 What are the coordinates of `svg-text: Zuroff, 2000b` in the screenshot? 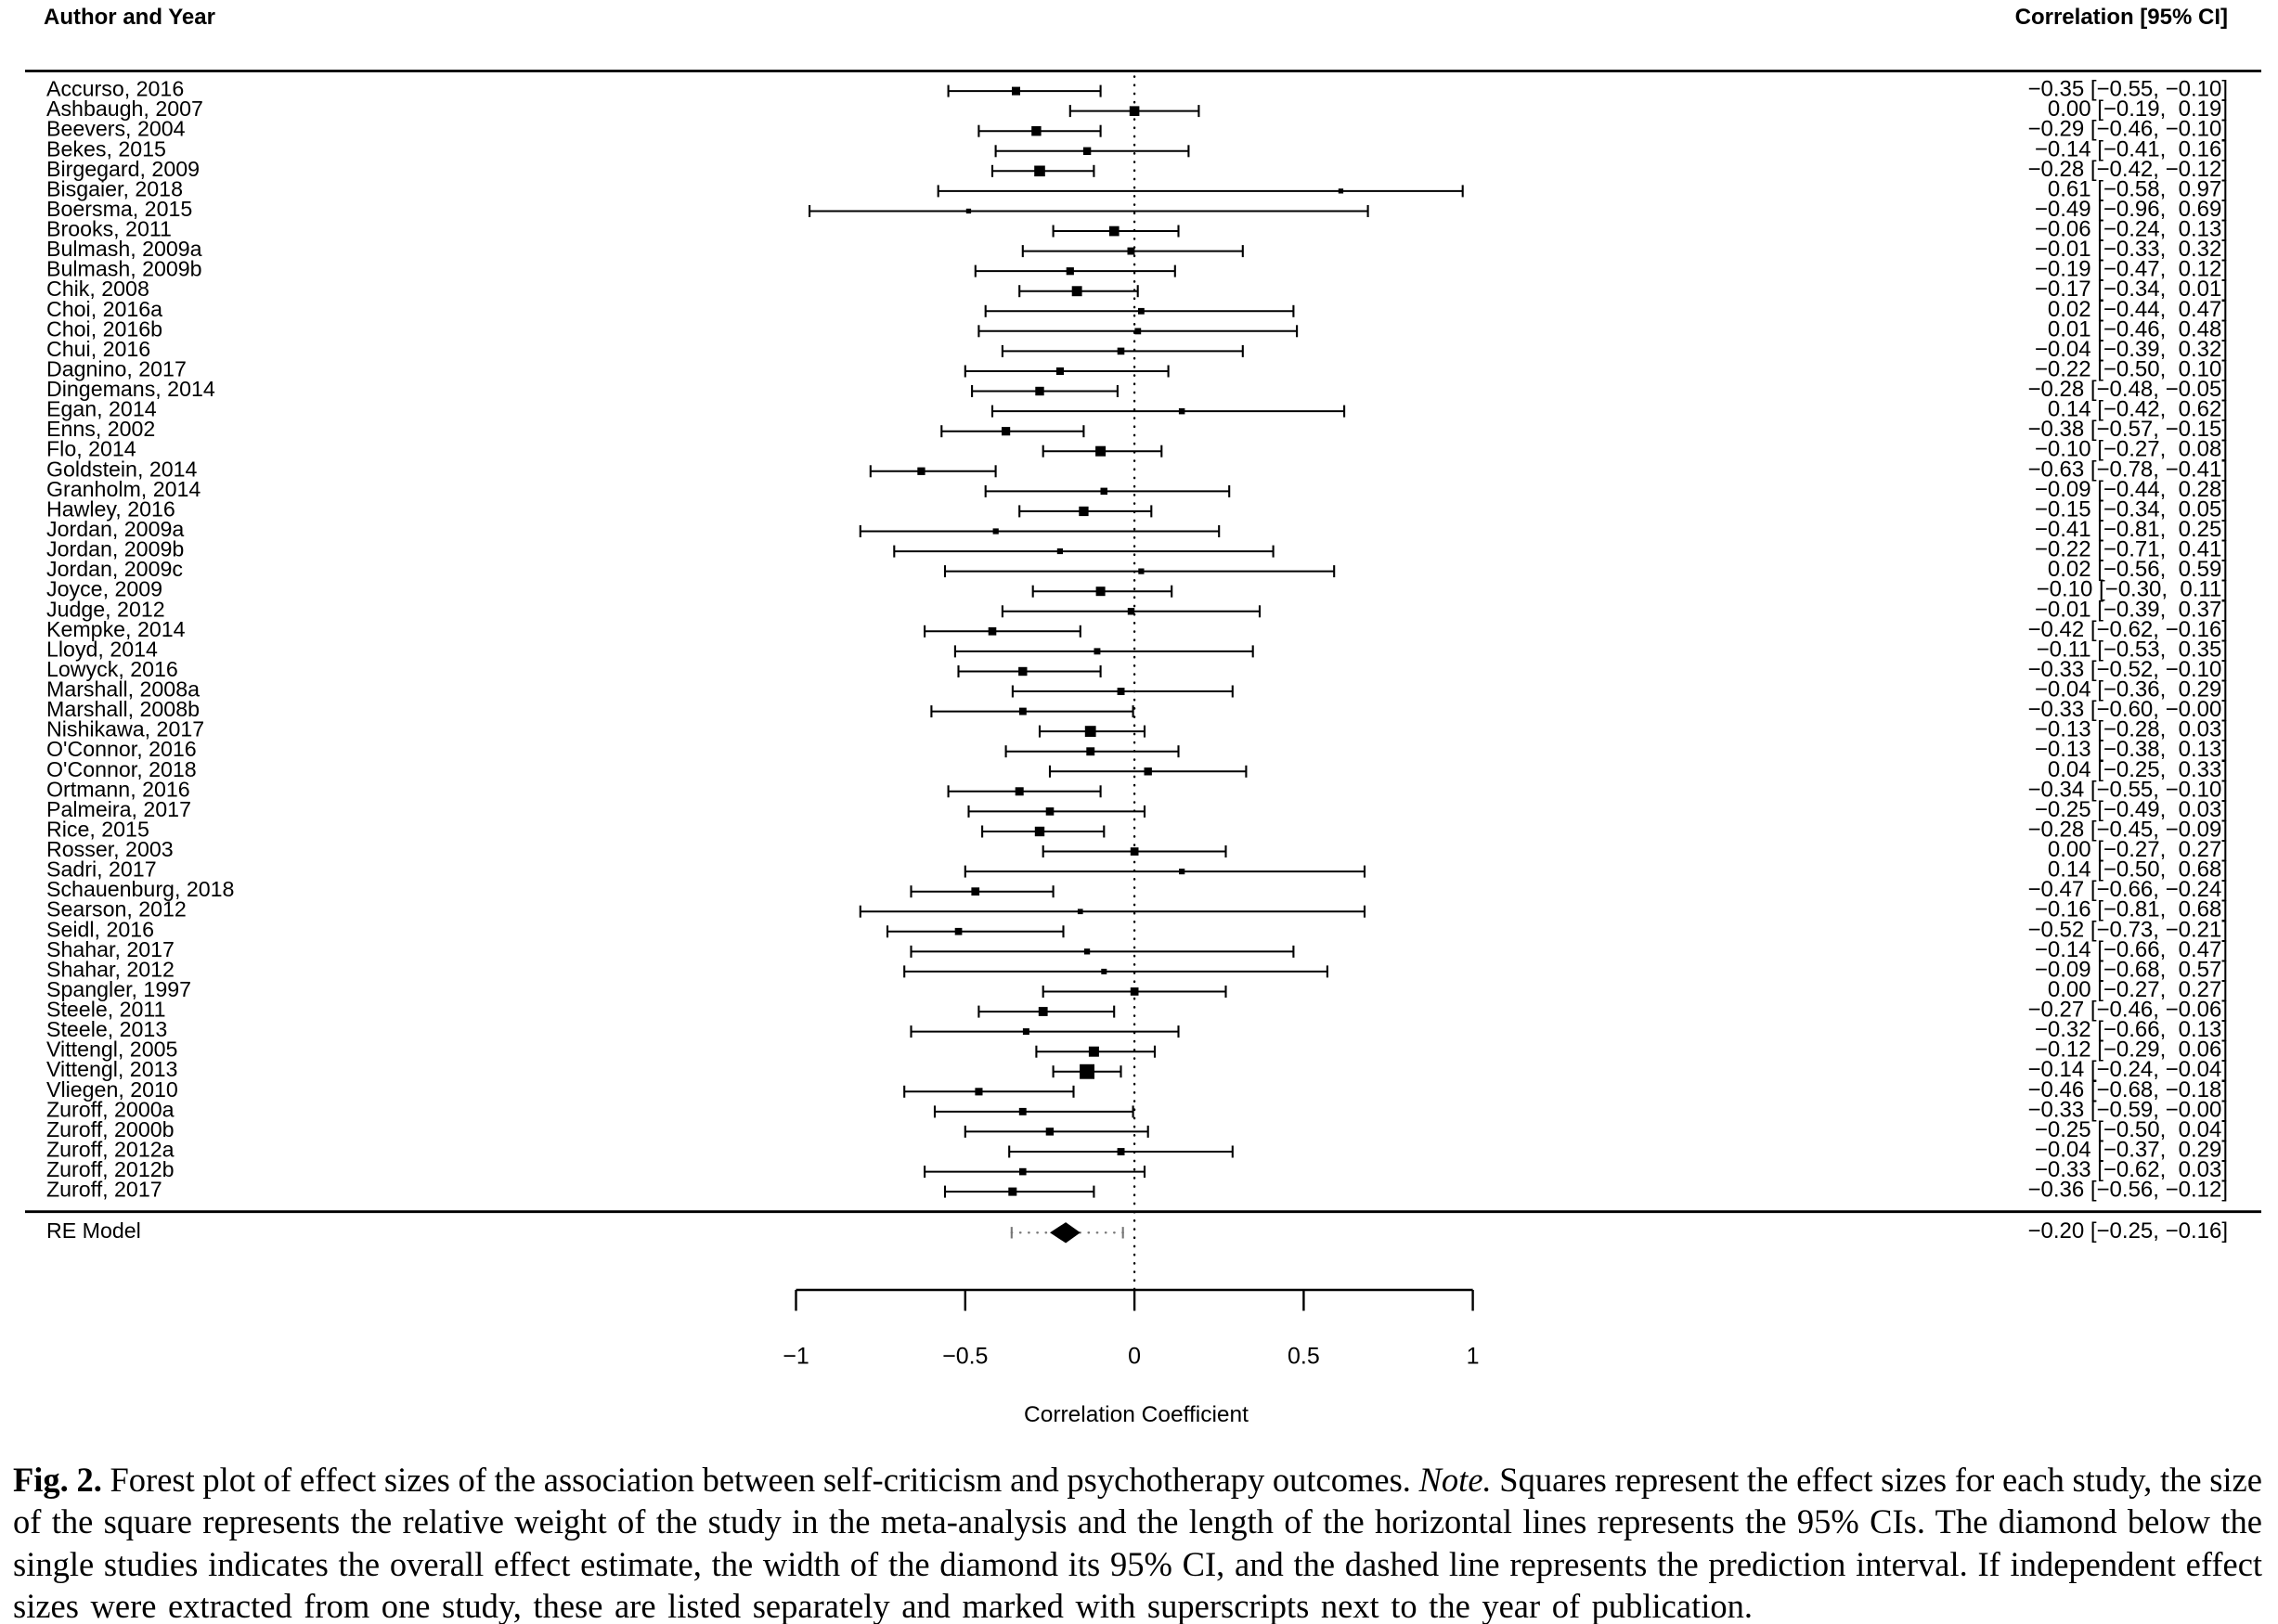 It's located at (111, 1129).